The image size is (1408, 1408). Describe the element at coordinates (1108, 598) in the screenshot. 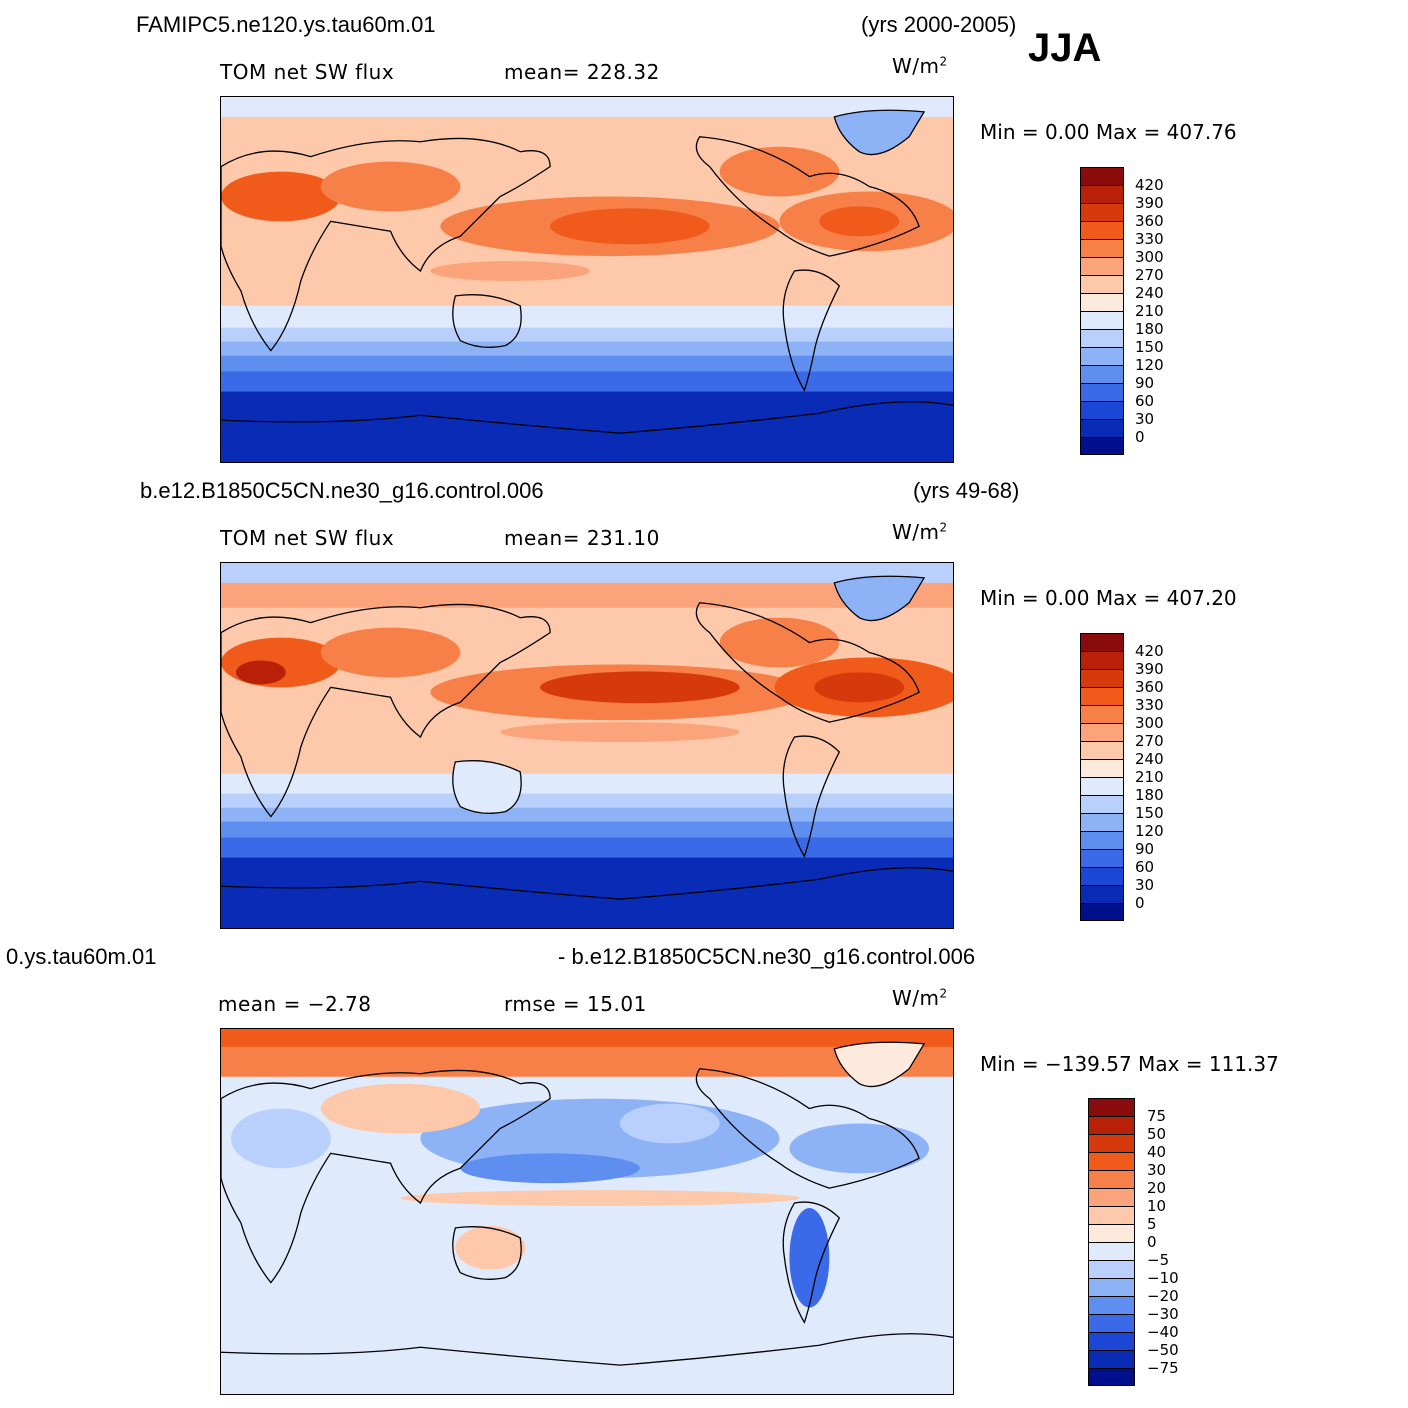

I see `panel2-minmax: Min = 0.00 Max = 407.20` at that location.